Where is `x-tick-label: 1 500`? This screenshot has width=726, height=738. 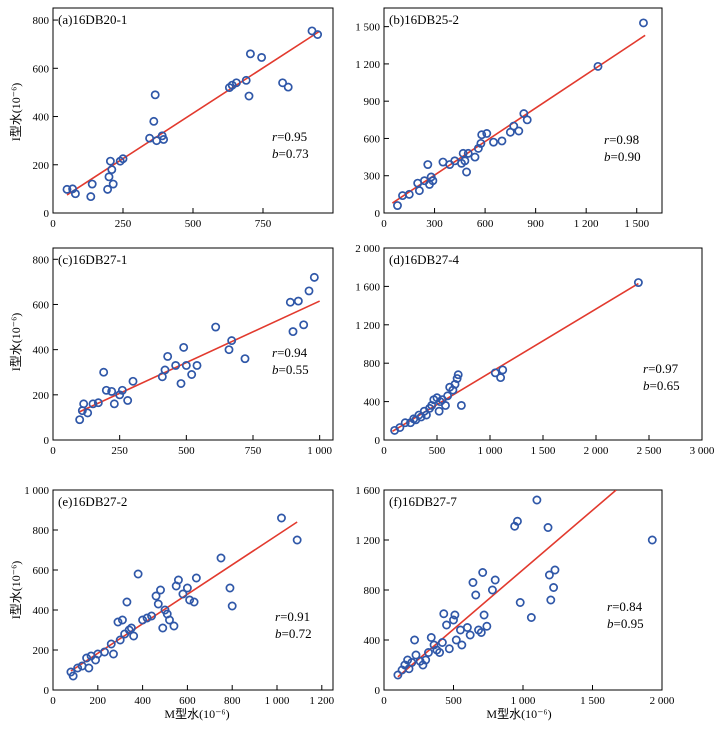
x-tick-label: 1 500 is located at coordinates (543, 451).